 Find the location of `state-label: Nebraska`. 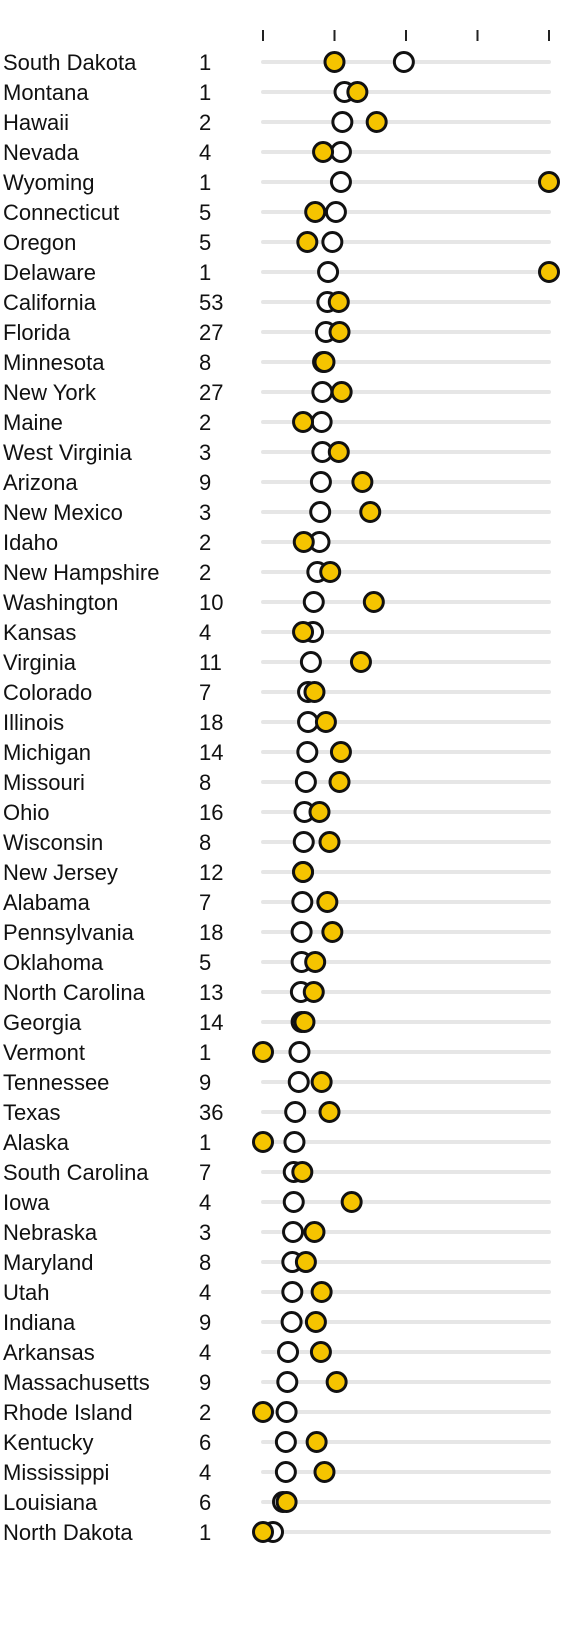

state-label: Nebraska is located at coordinates (50, 1232).